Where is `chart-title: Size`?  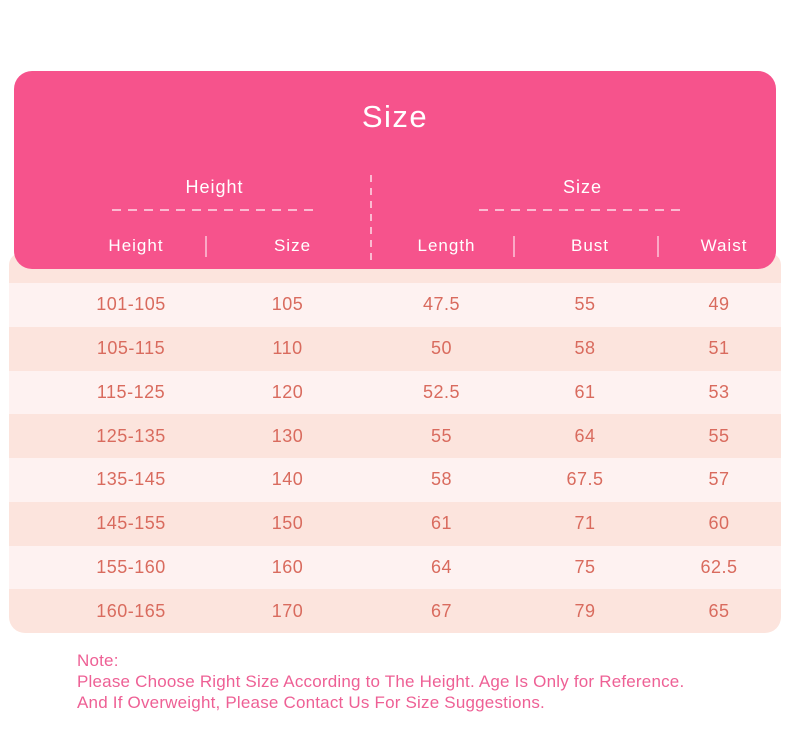 chart-title: Size is located at coordinates (395, 116).